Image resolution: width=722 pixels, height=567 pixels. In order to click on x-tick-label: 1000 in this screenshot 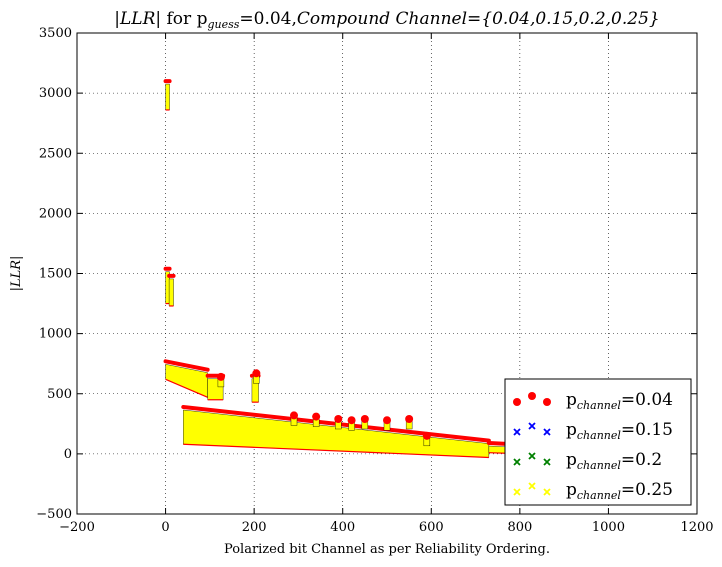, I will do `click(608, 527)`.